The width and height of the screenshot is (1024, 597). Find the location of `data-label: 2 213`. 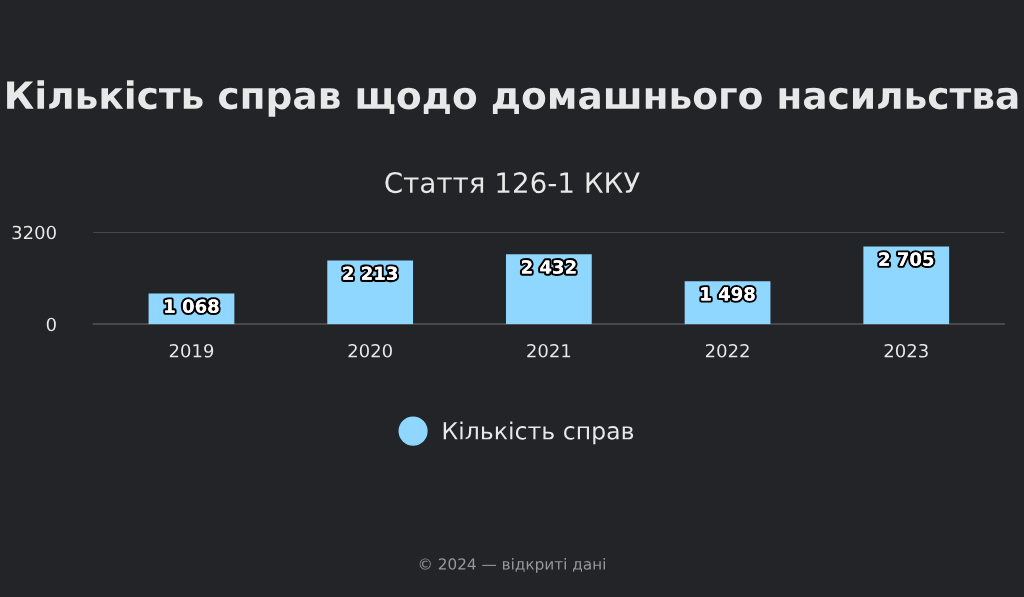

data-label: 2 213 is located at coordinates (370, 273).